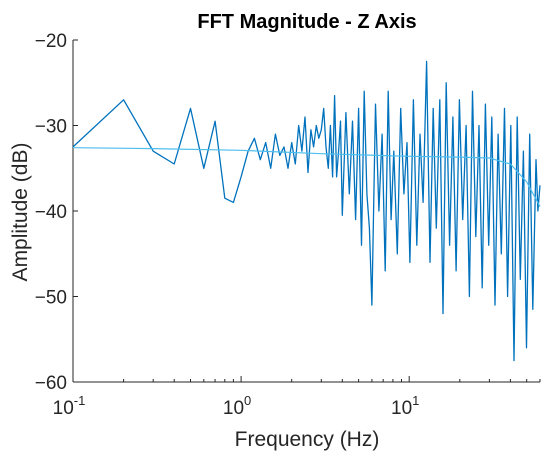 The image size is (550, 463). I want to click on chart-title: FFT Magnitude - Z Axis, so click(306, 22).